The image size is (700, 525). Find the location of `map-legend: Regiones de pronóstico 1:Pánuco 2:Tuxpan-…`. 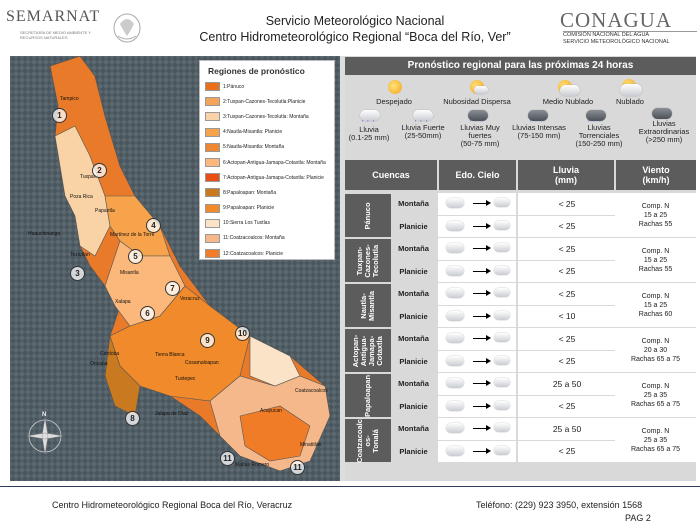

map-legend: Regiones de pronóstico 1:Pánuco 2:Tuxpan-… is located at coordinates (267, 160).